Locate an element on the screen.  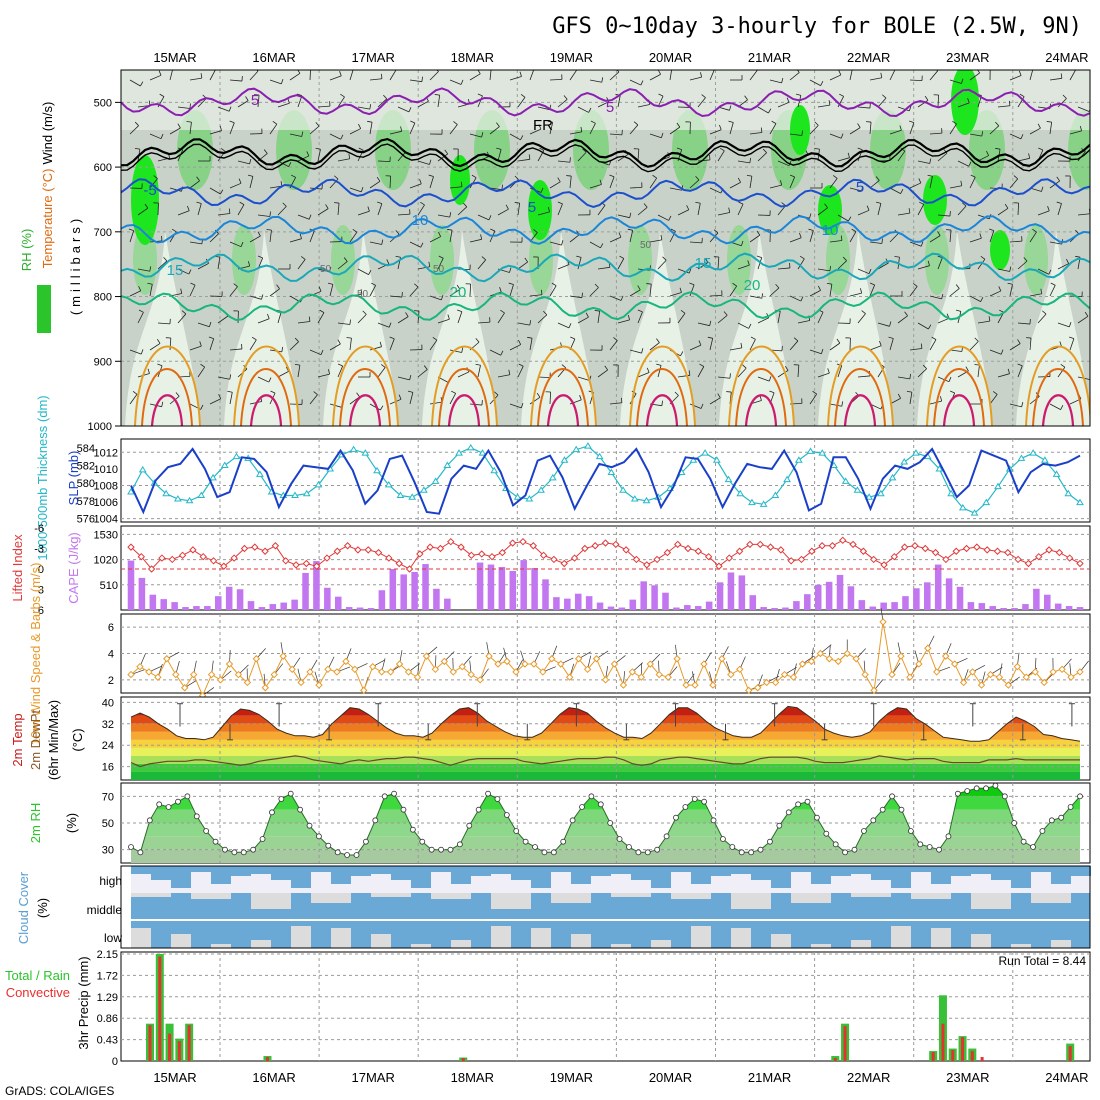
date-label-15mar: 15MAR is located at coordinates (174, 57).